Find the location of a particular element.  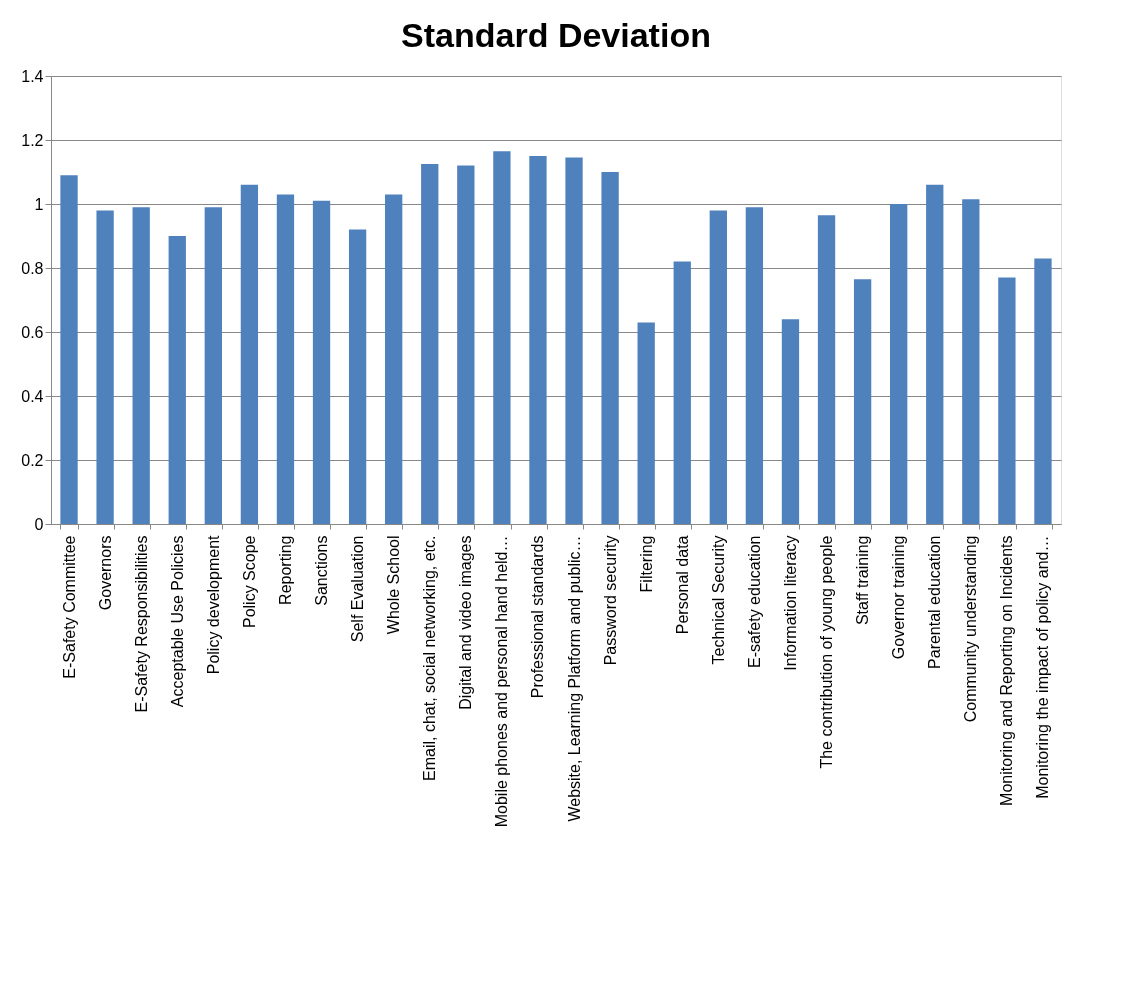

y-tick-label: 0.4 is located at coordinates (32, 396).